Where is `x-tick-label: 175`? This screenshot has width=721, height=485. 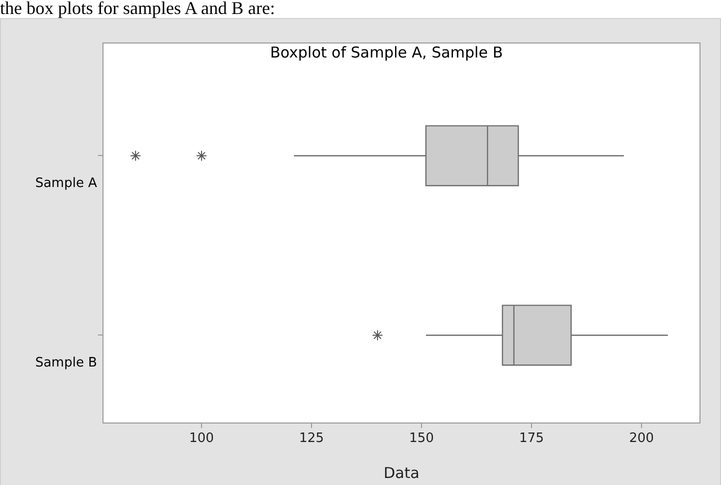
x-tick-label: 175 is located at coordinates (531, 438).